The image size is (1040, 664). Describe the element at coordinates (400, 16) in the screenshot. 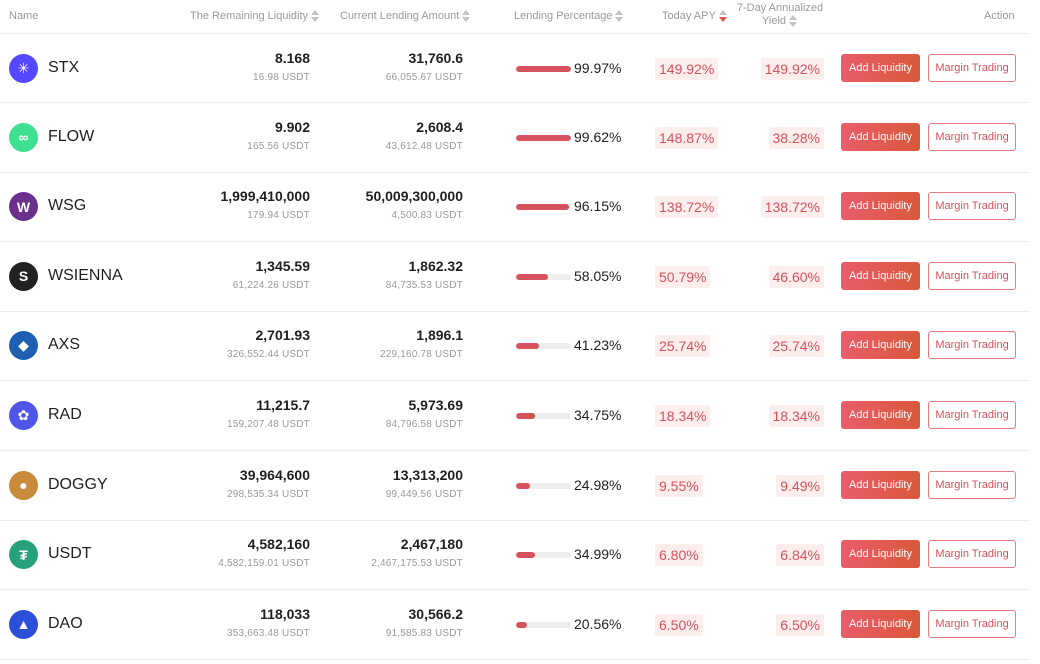

I see `header-lending-label: Current Lending Amount` at that location.